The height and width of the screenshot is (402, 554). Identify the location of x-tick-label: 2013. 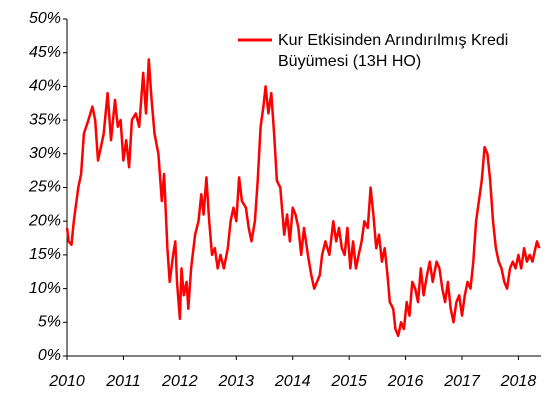
(235, 381).